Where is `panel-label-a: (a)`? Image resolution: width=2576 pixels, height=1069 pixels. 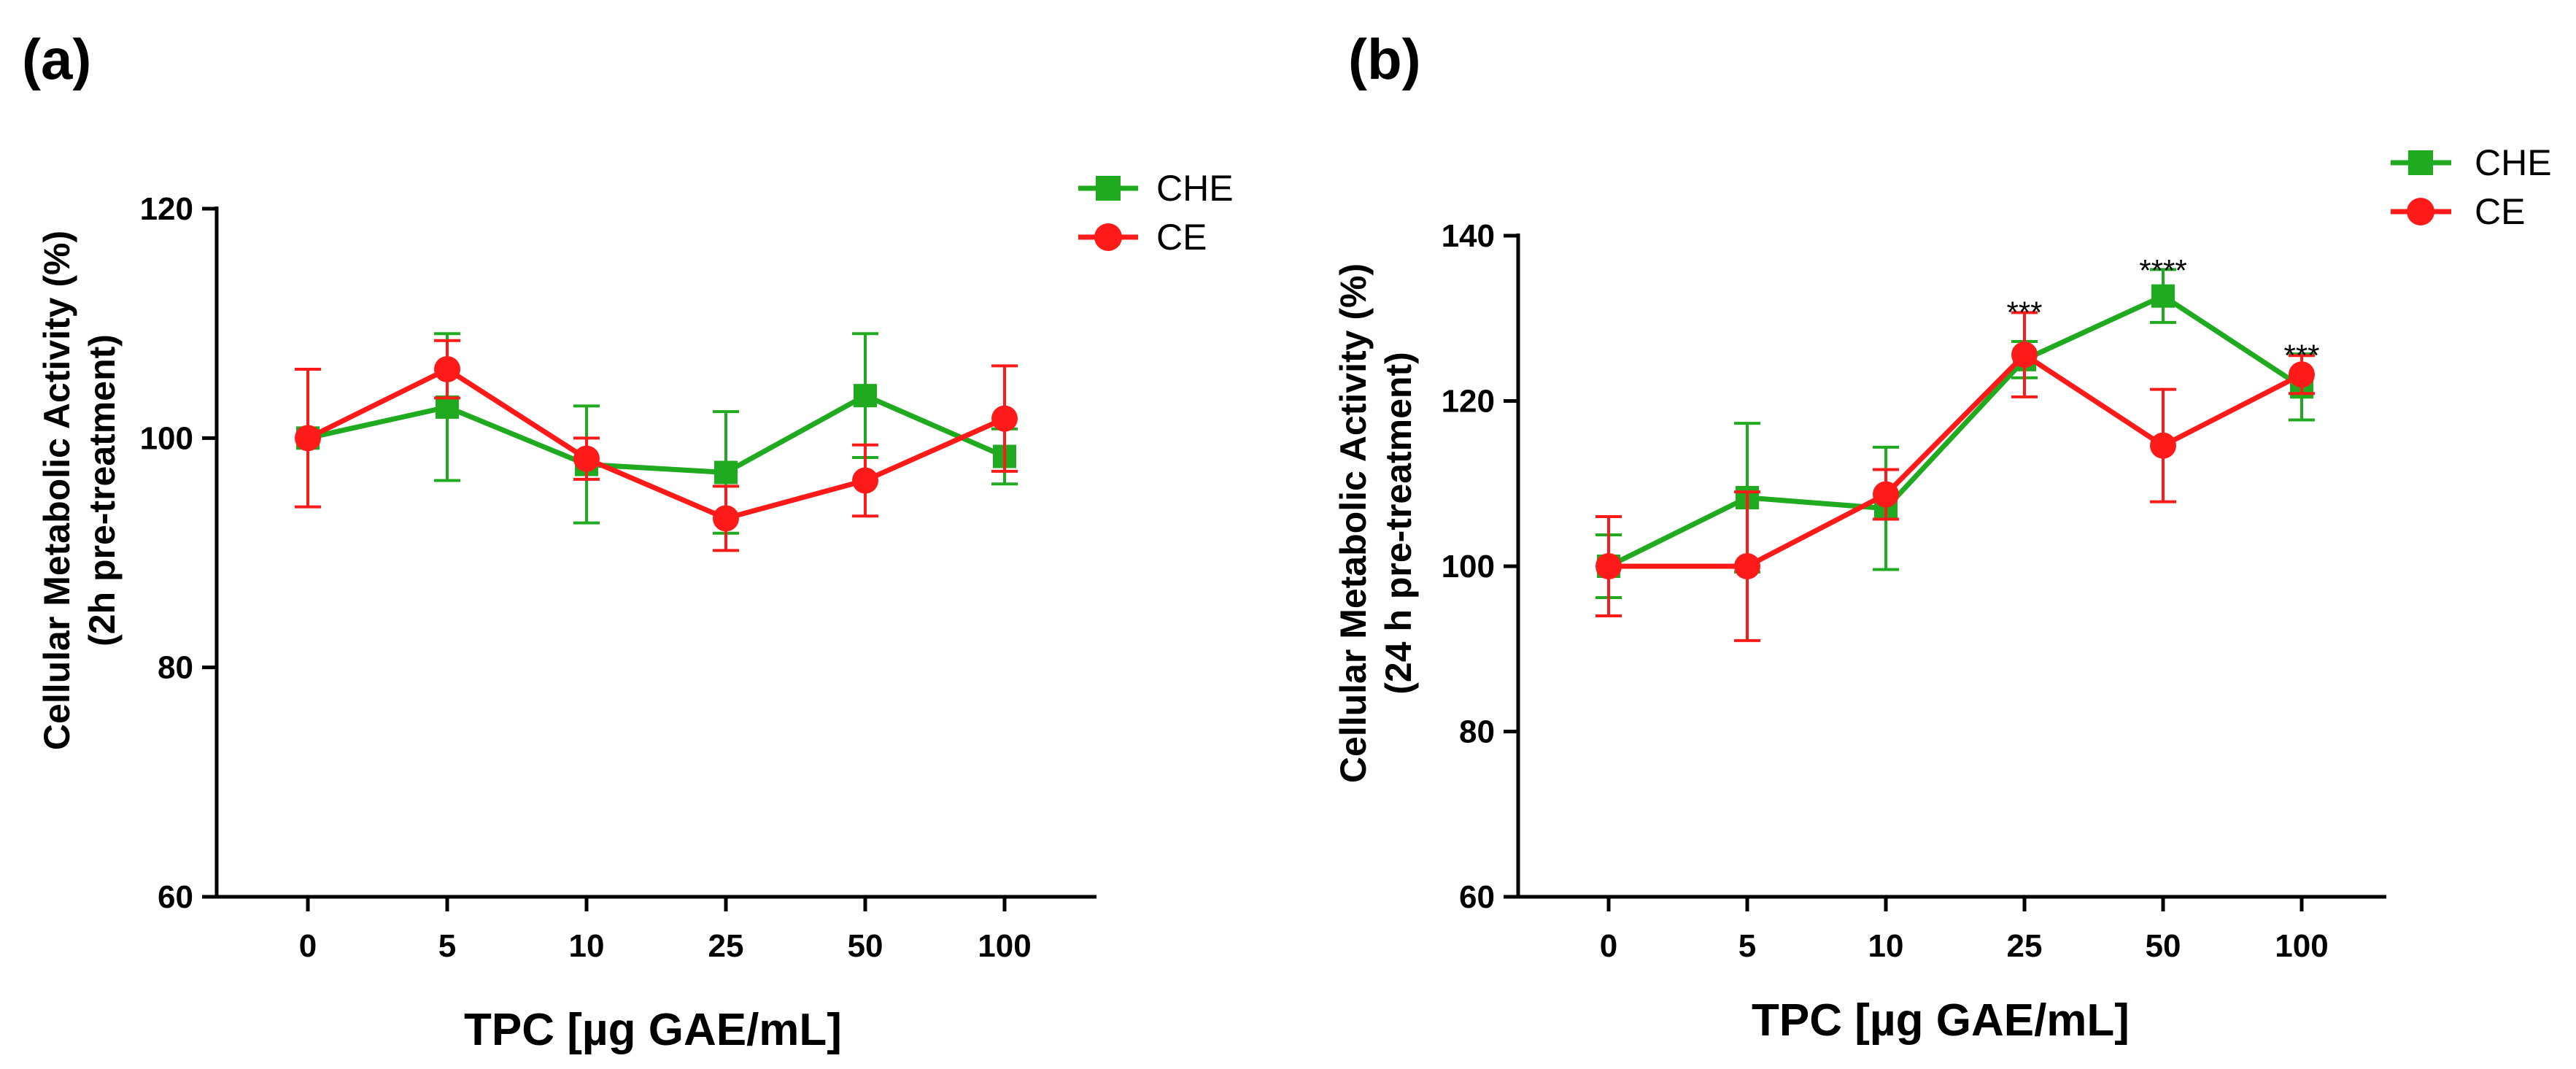
panel-label-a: (a) is located at coordinates (56, 59).